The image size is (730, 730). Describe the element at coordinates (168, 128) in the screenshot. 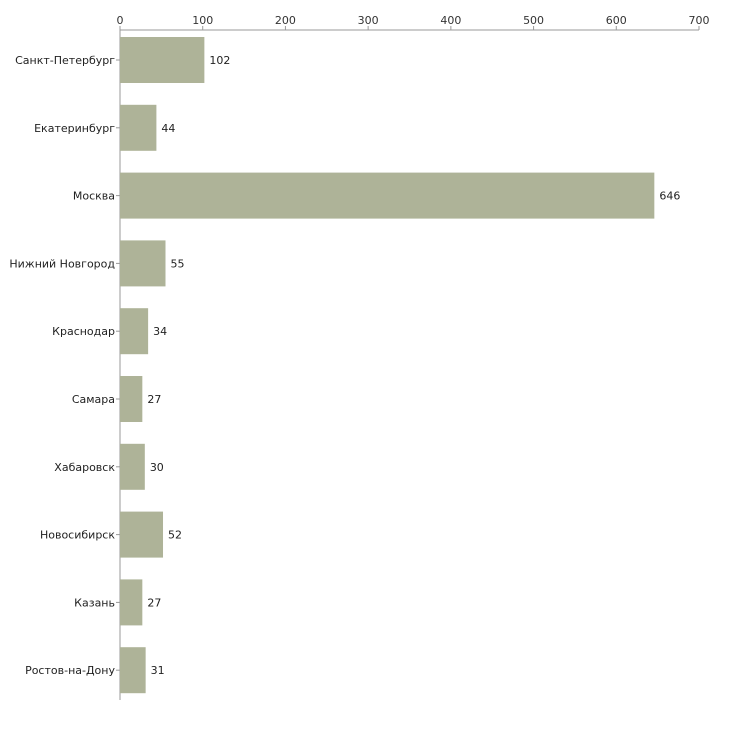

I see `value-label: 44` at that location.